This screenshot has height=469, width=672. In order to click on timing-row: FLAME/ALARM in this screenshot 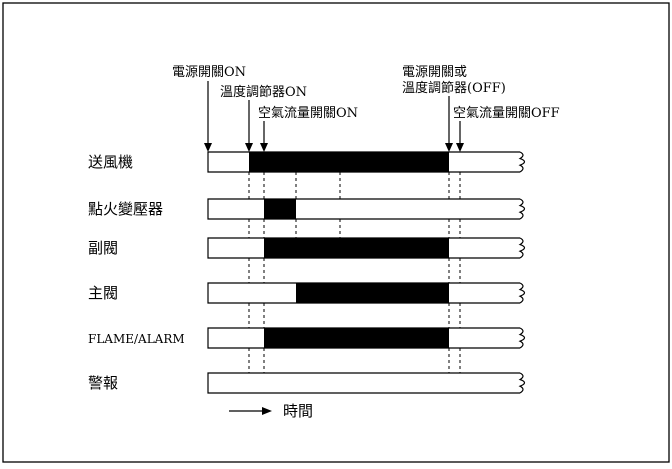, I will do `click(307, 338)`.